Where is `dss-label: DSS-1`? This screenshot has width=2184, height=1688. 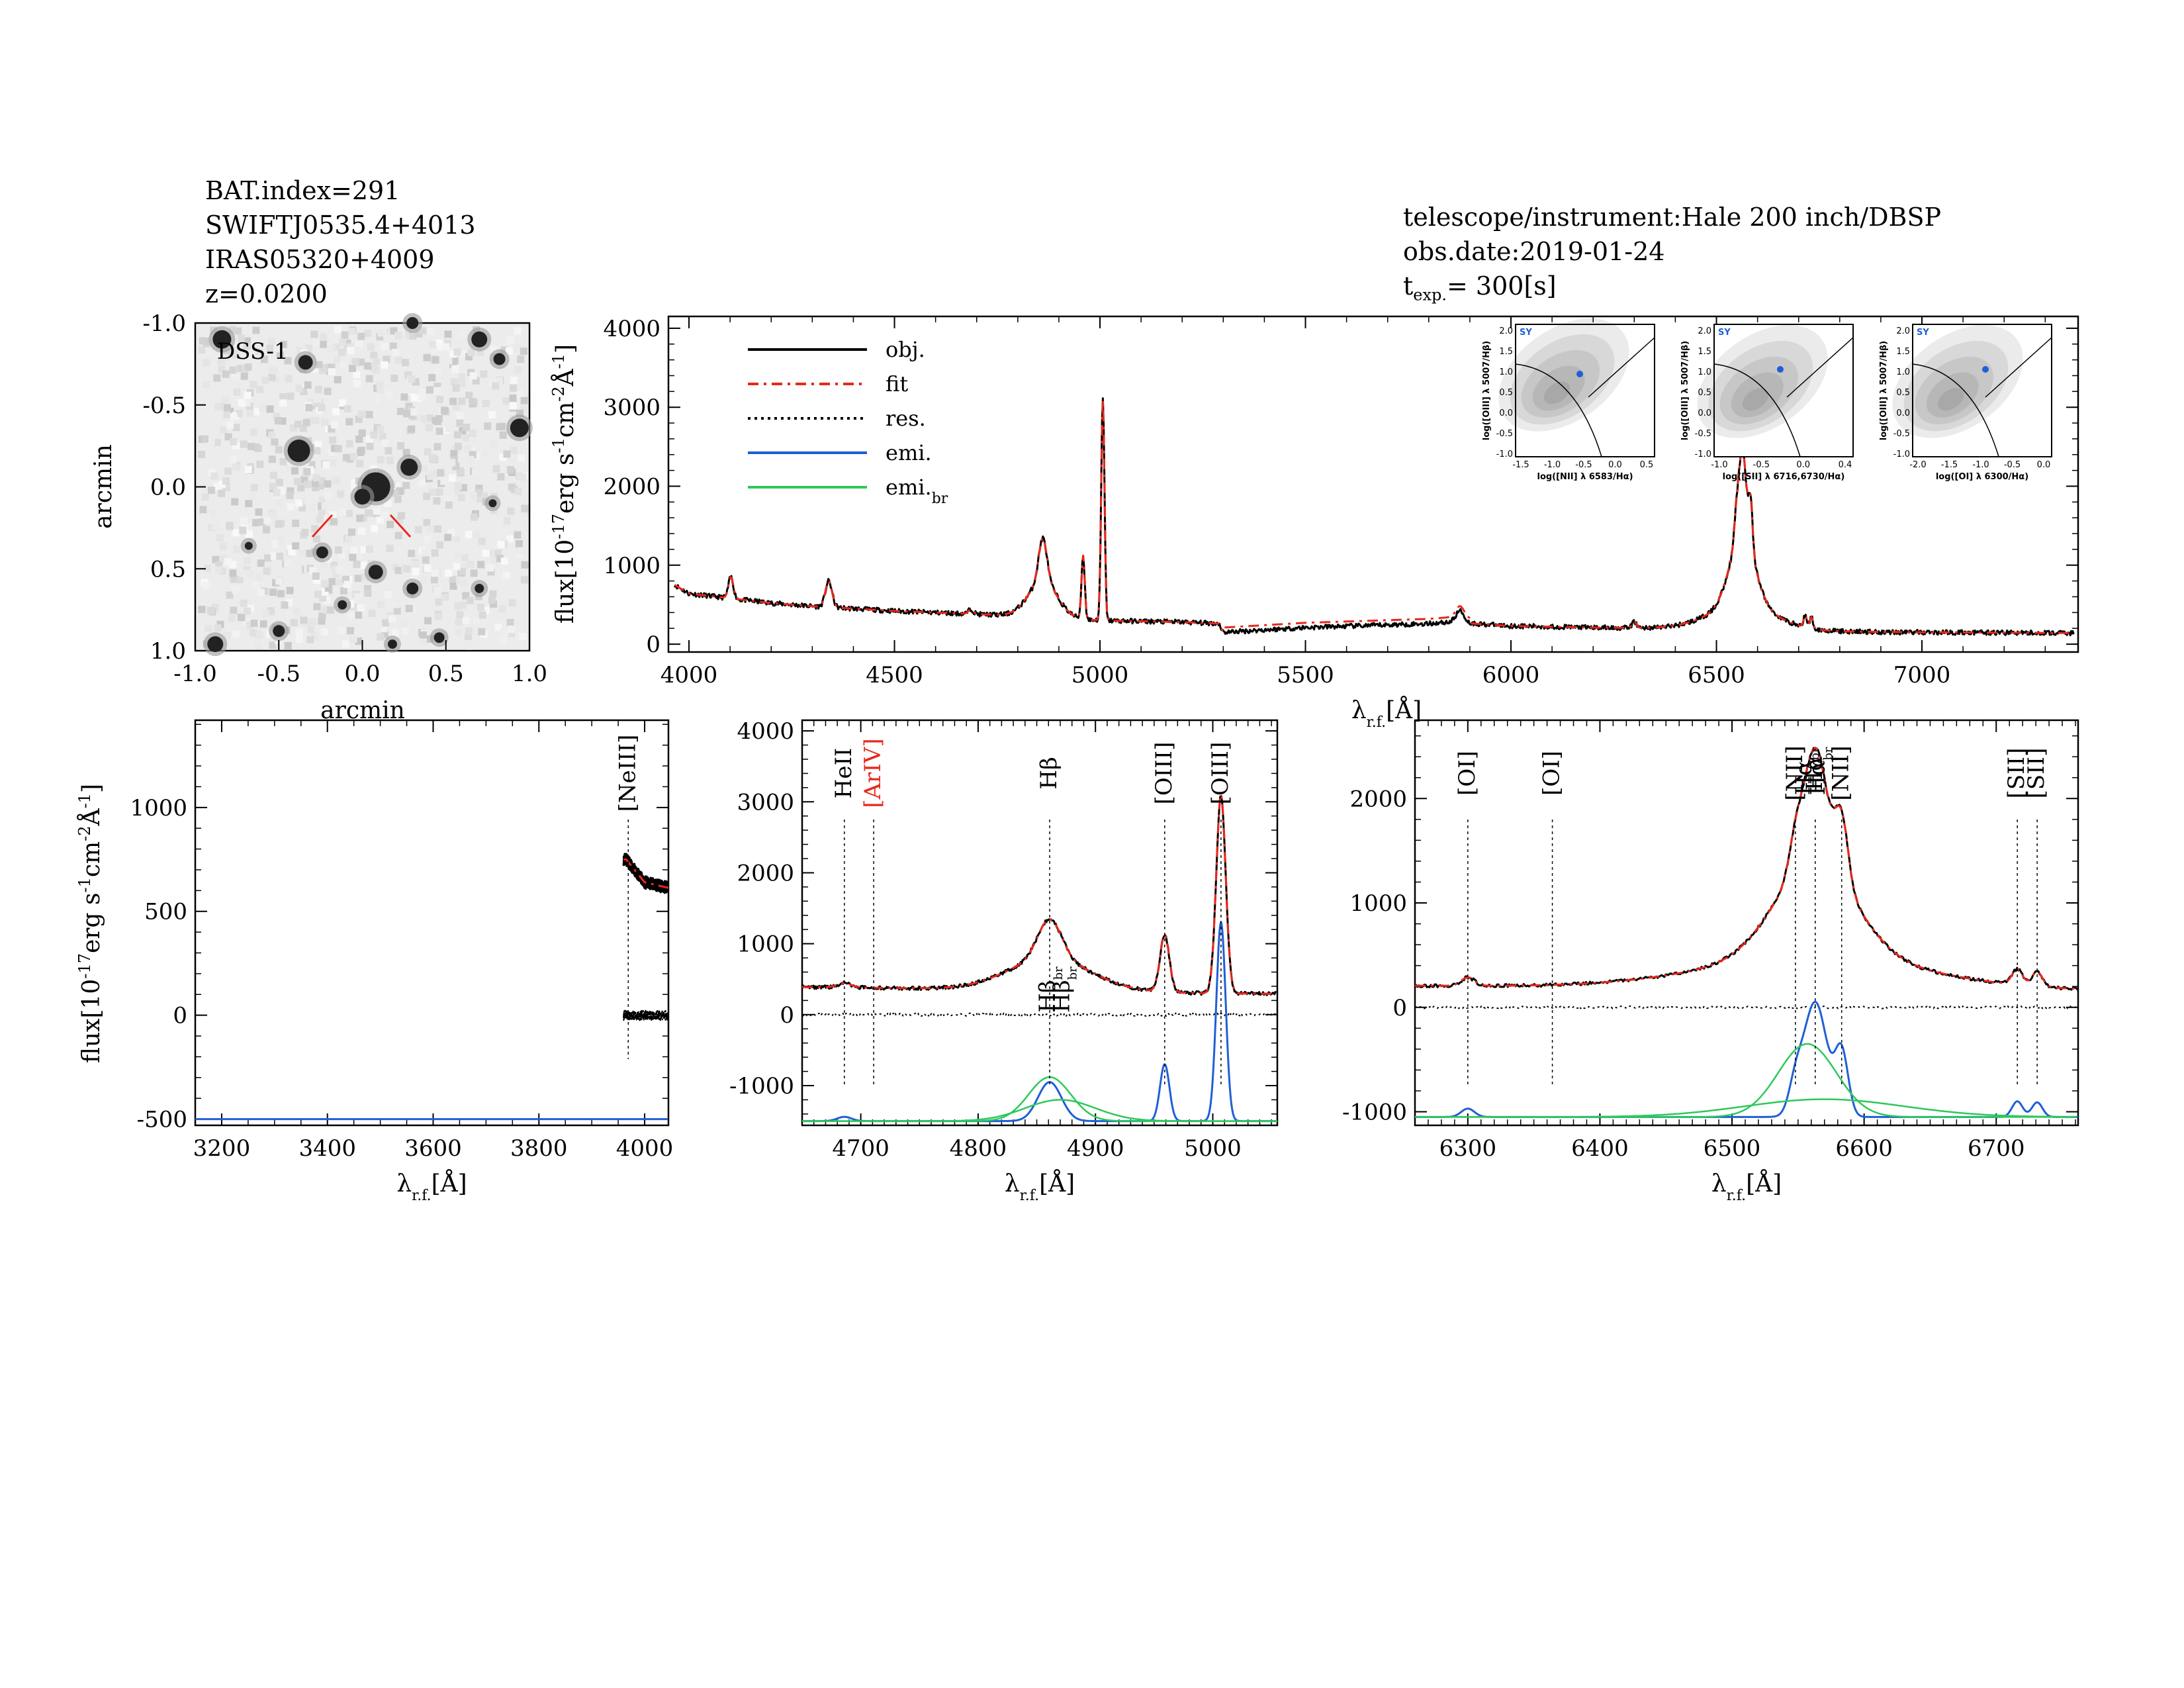 dss-label: DSS-1 is located at coordinates (253, 351).